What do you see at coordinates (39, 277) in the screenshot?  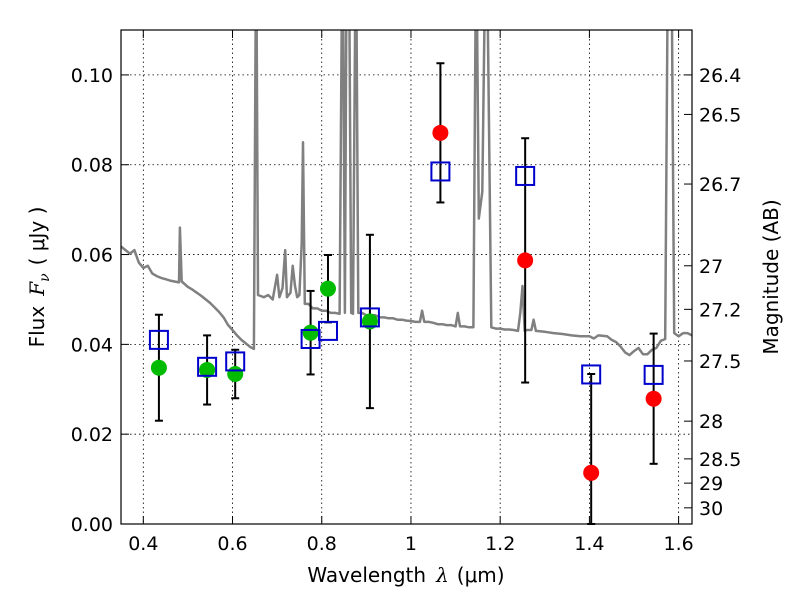 I see `y-axis-label: FluxFν( μJy )` at bounding box center [39, 277].